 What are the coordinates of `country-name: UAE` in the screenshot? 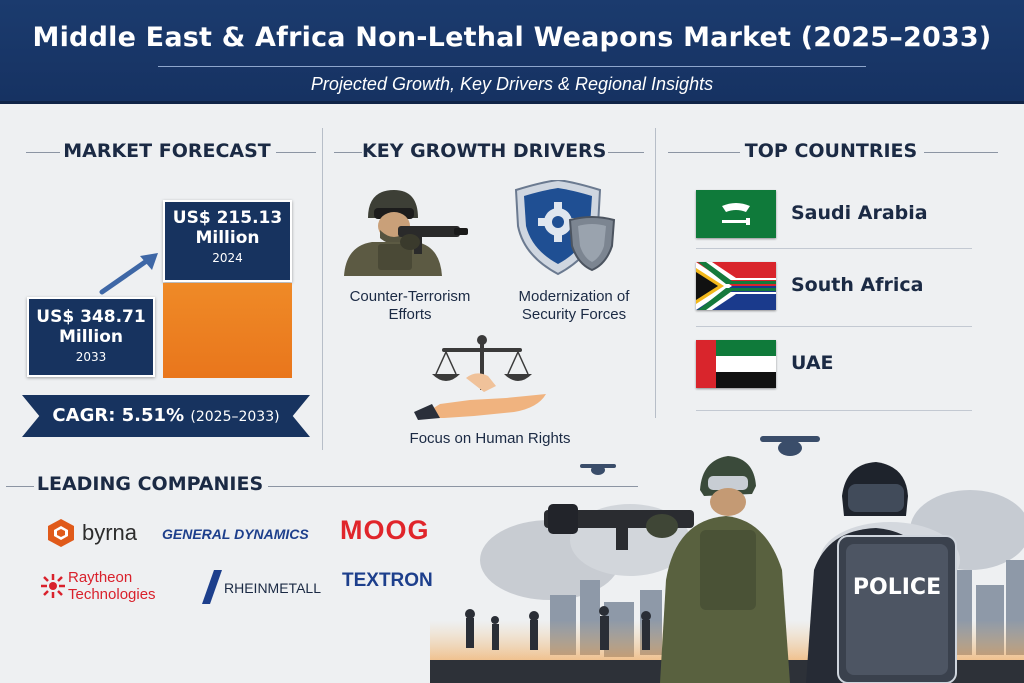 It's located at (812, 363).